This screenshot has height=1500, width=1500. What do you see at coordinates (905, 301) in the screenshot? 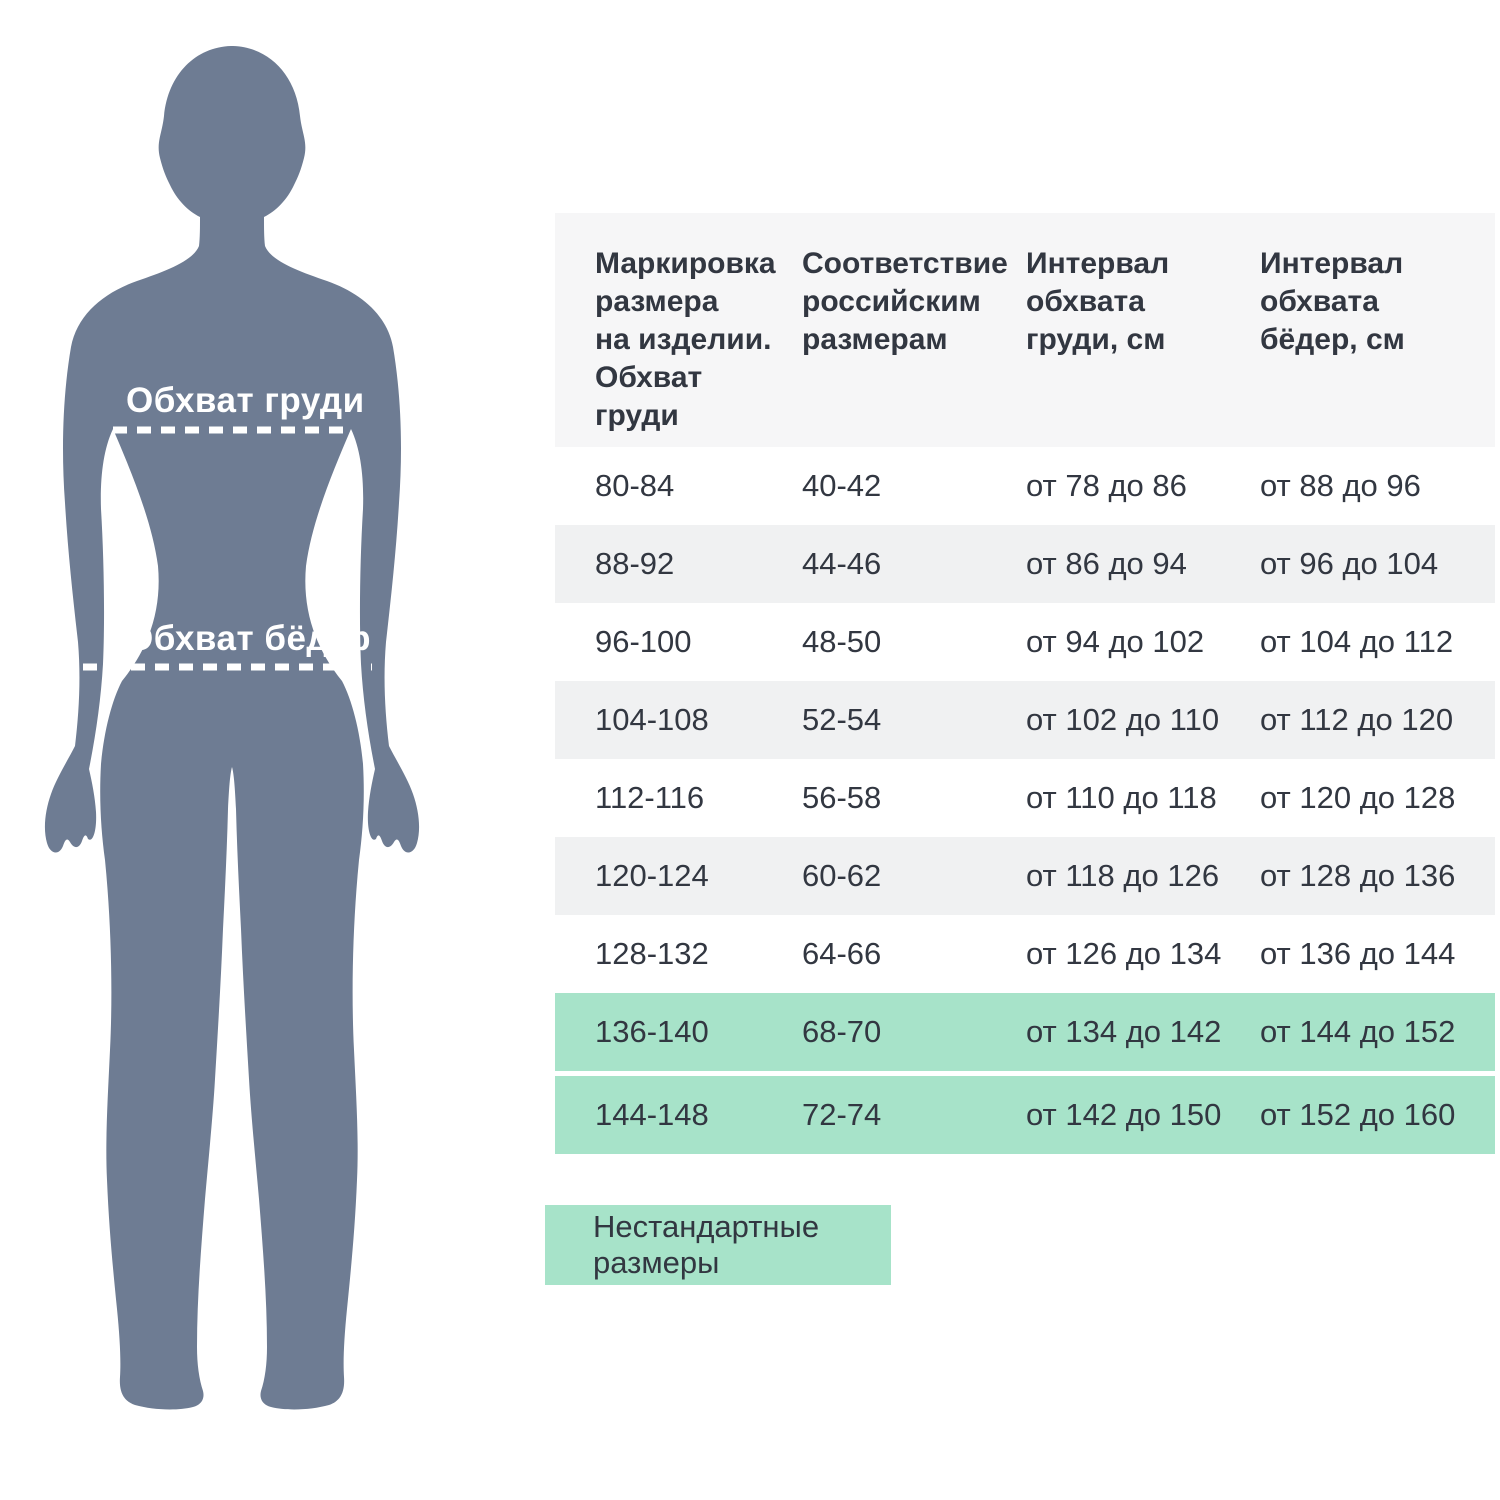
I see `column-header-russian: Соответствие российским размерам` at bounding box center [905, 301].